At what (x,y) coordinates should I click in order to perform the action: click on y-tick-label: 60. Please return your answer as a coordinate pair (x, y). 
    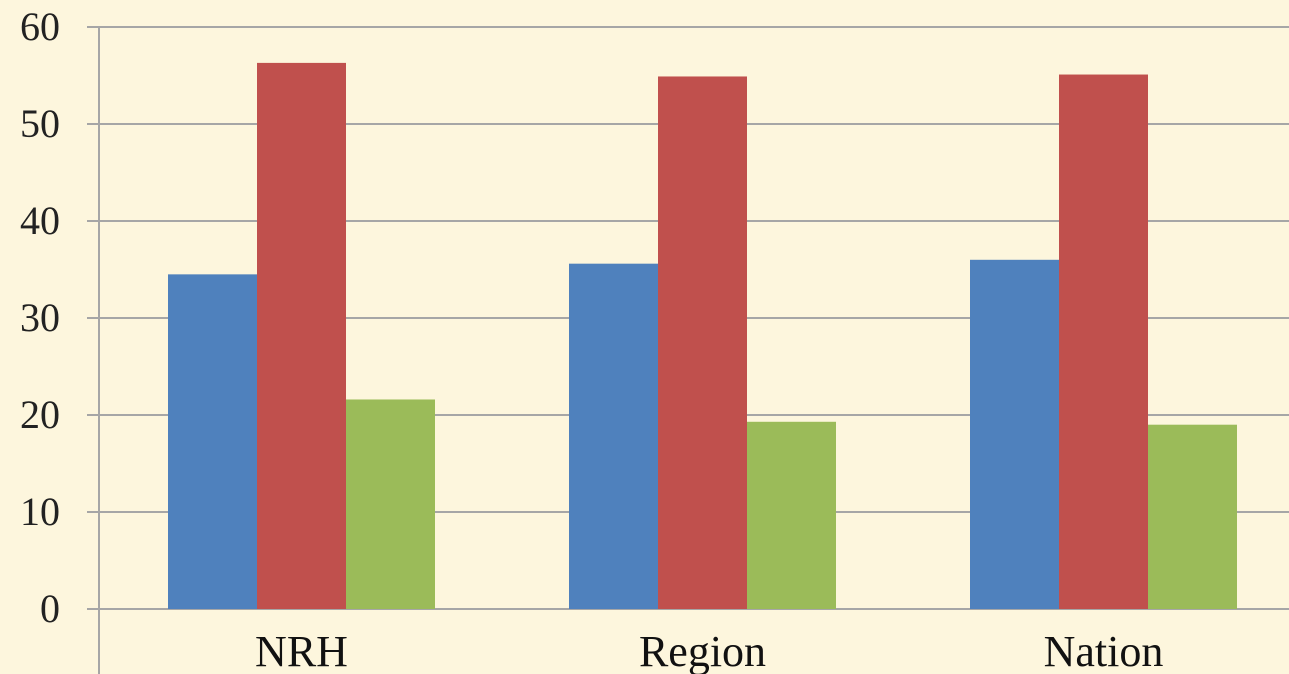
    Looking at the image, I should click on (40, 26).